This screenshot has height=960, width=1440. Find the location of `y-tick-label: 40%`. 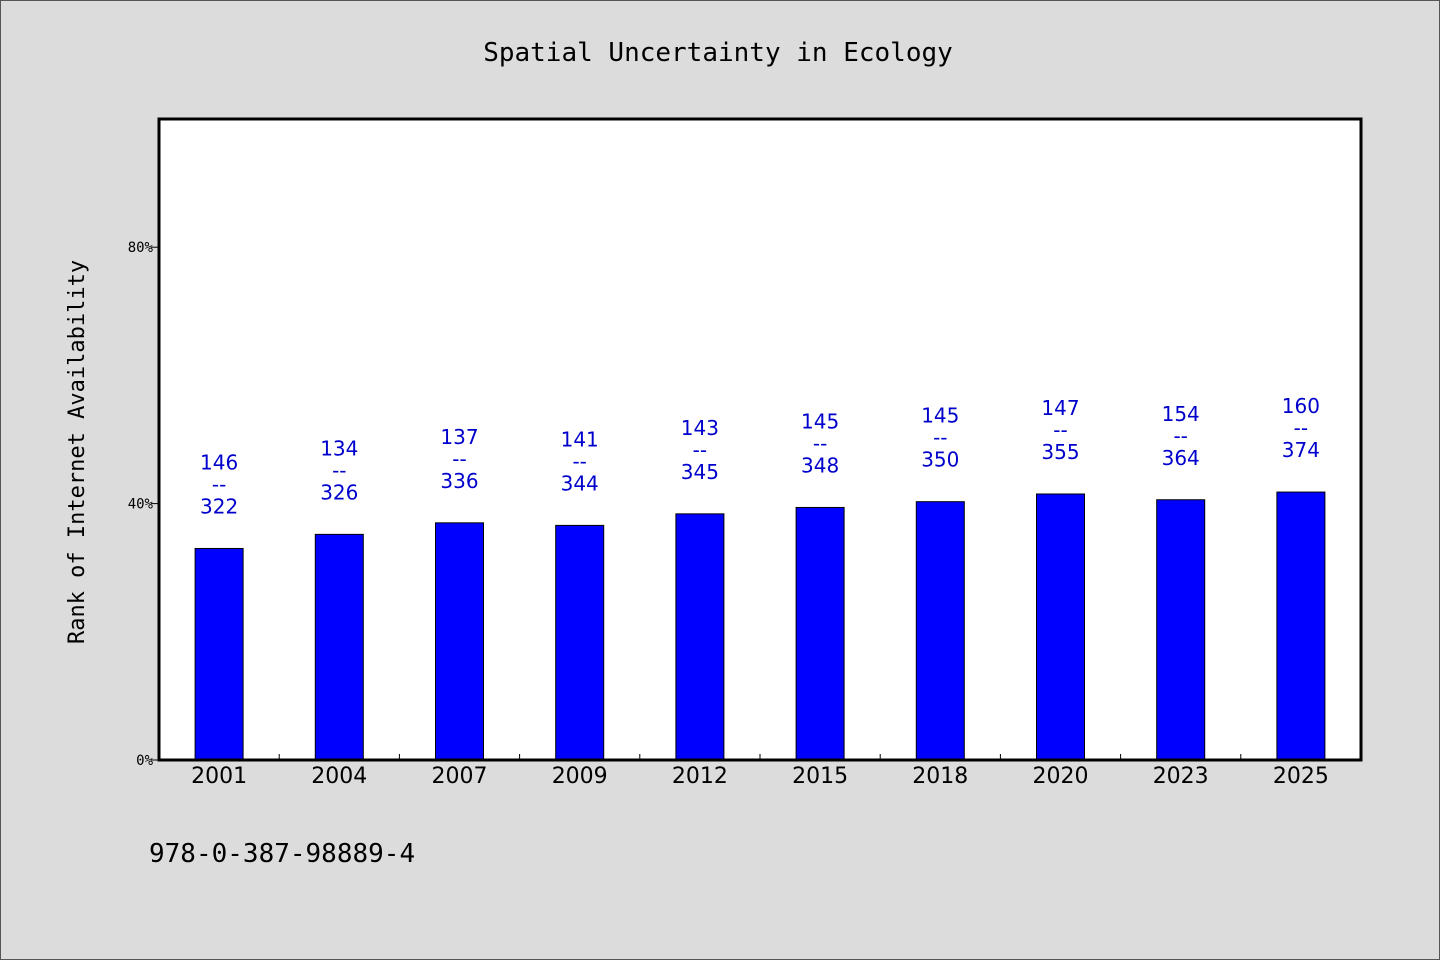

y-tick-label: 40% is located at coordinates (141, 505).